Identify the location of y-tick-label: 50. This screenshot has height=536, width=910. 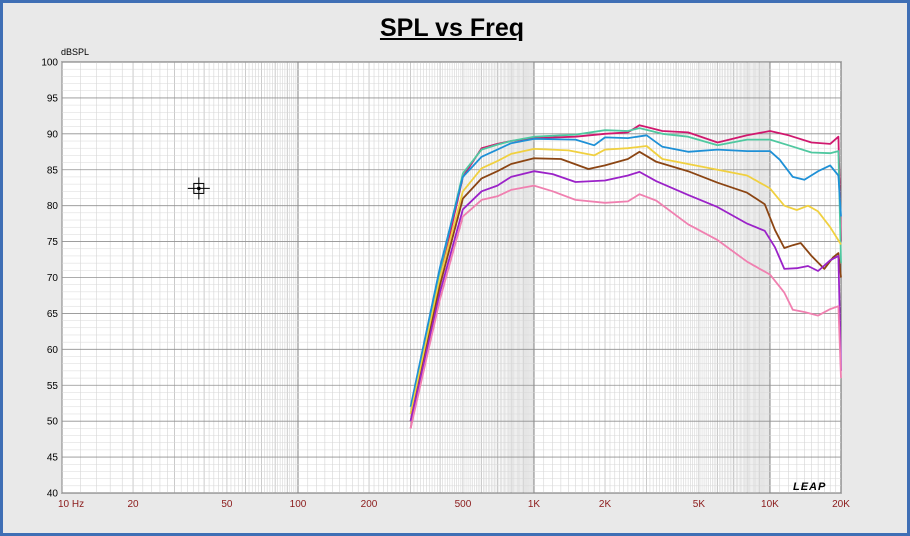
(53, 422).